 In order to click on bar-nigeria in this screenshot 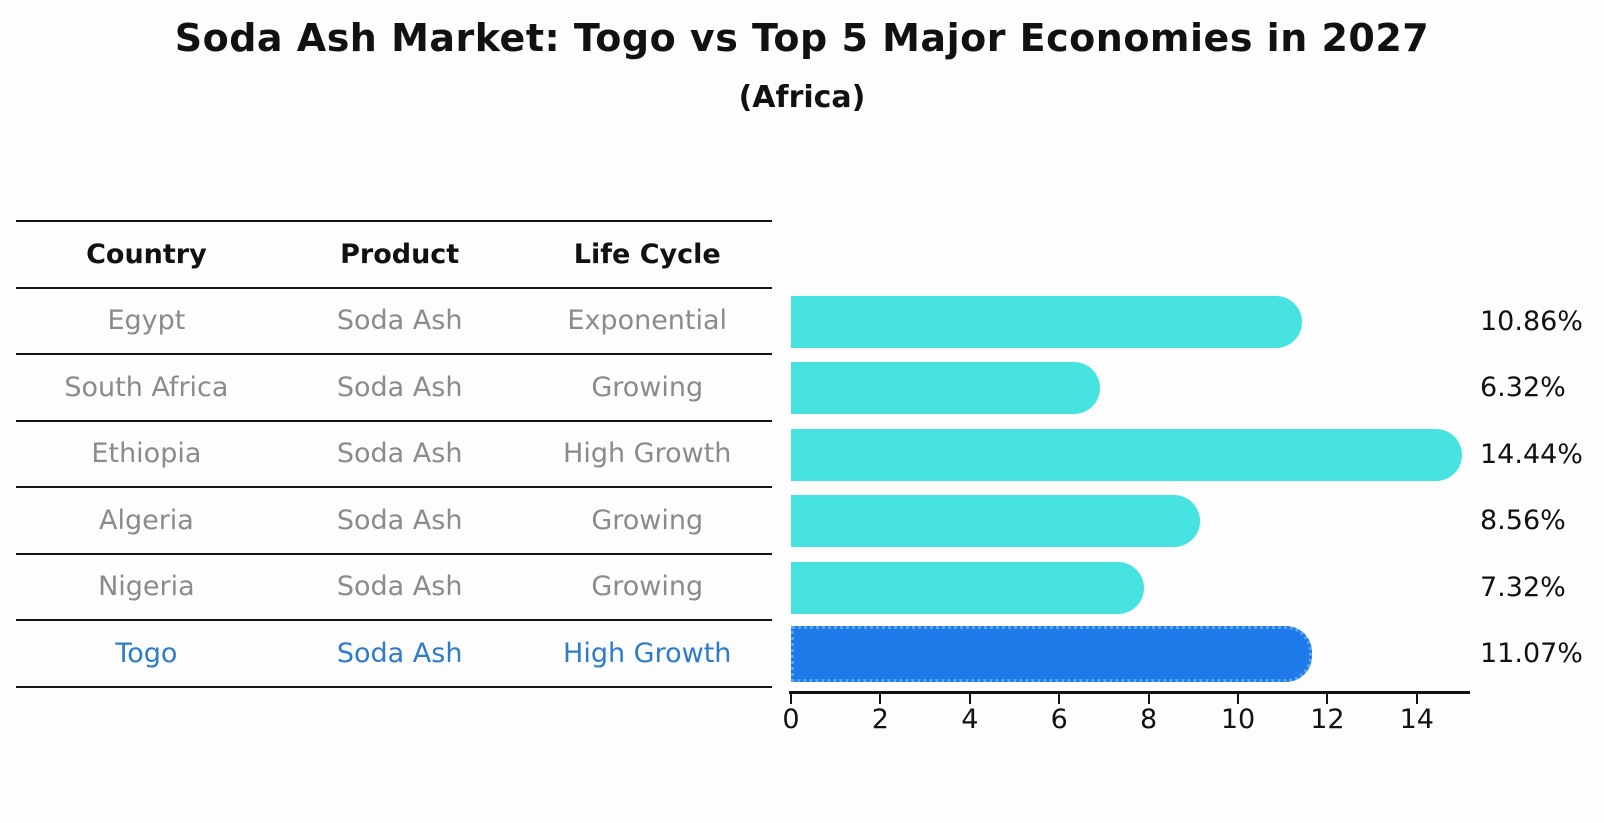, I will do `click(968, 587)`.